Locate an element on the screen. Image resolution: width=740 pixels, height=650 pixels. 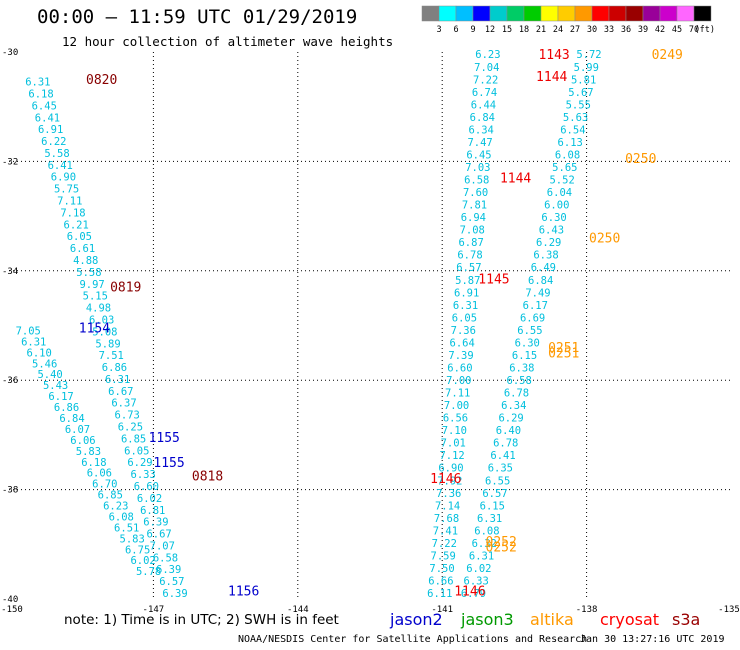
swh-value: 6.60 is located at coordinates (459, 368).